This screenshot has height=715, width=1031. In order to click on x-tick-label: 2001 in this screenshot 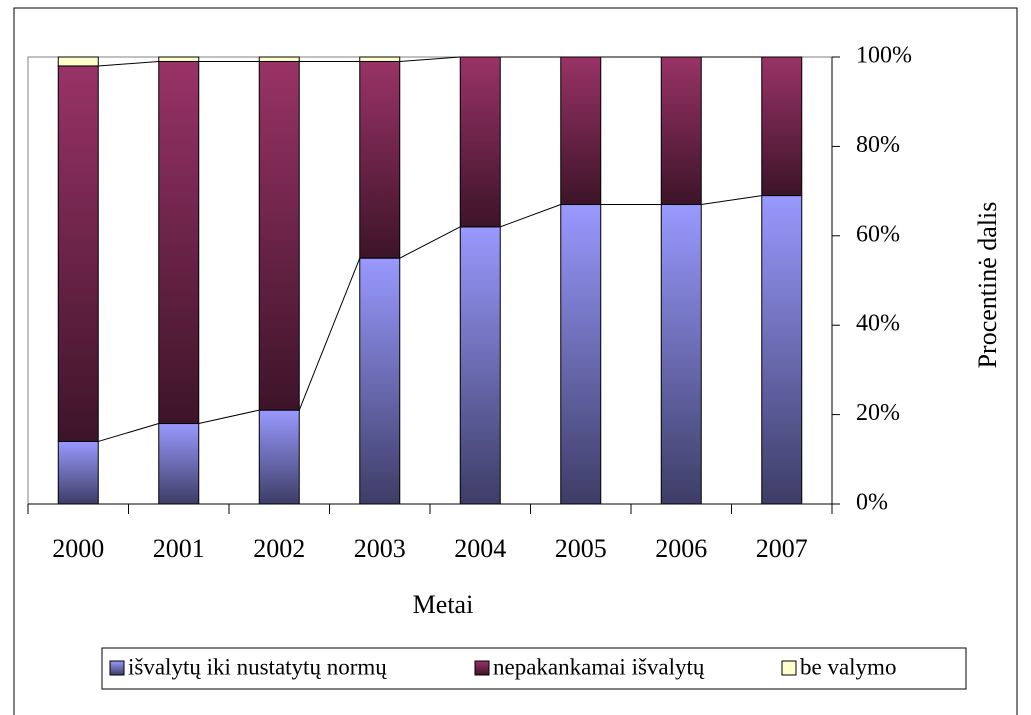, I will do `click(179, 548)`.